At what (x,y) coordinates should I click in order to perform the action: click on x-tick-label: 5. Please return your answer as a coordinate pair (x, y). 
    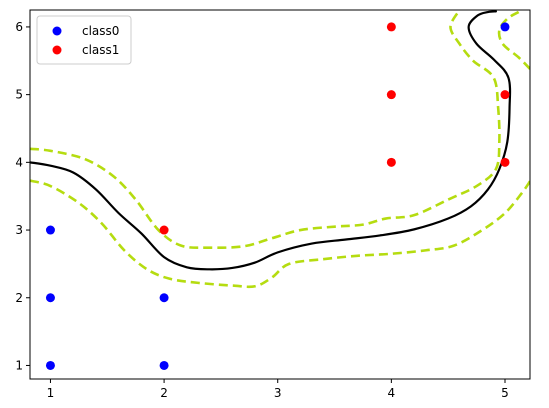
    Looking at the image, I should click on (505, 393).